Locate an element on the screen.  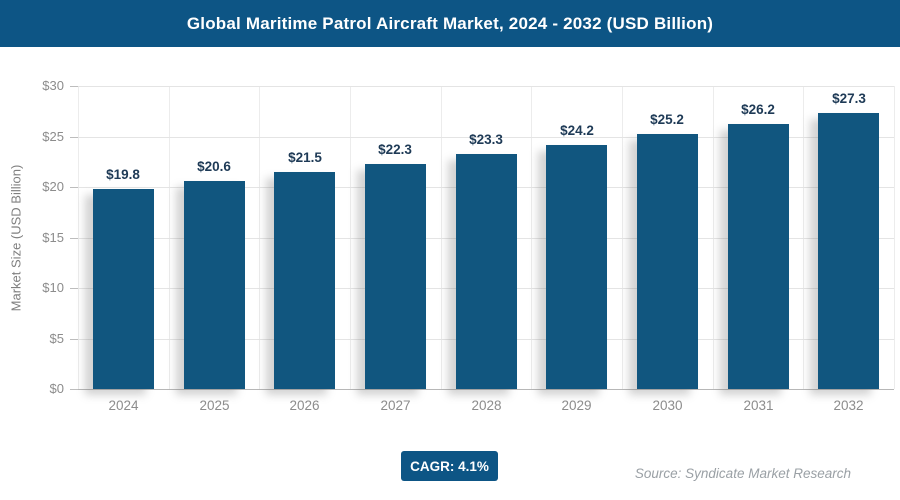
y-tick-label: $15 is located at coordinates (53, 237).